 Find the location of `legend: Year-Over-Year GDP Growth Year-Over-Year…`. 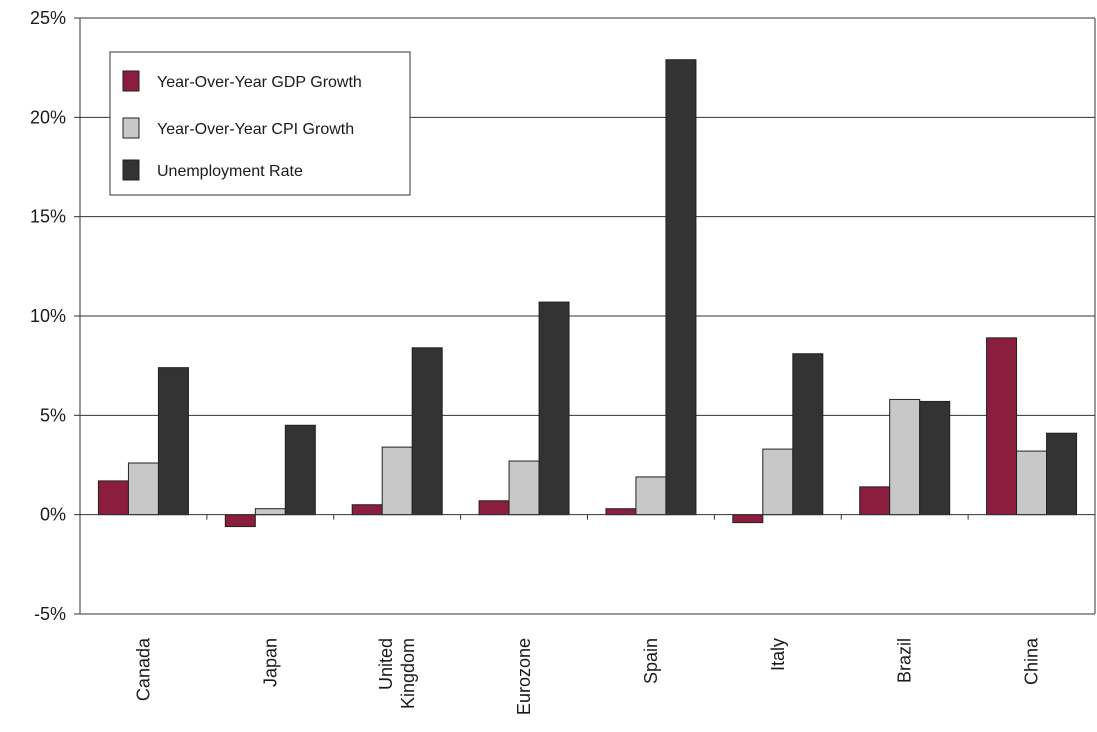

legend: Year-Over-Year GDP Growth Year-Over-Year… is located at coordinates (260, 123).